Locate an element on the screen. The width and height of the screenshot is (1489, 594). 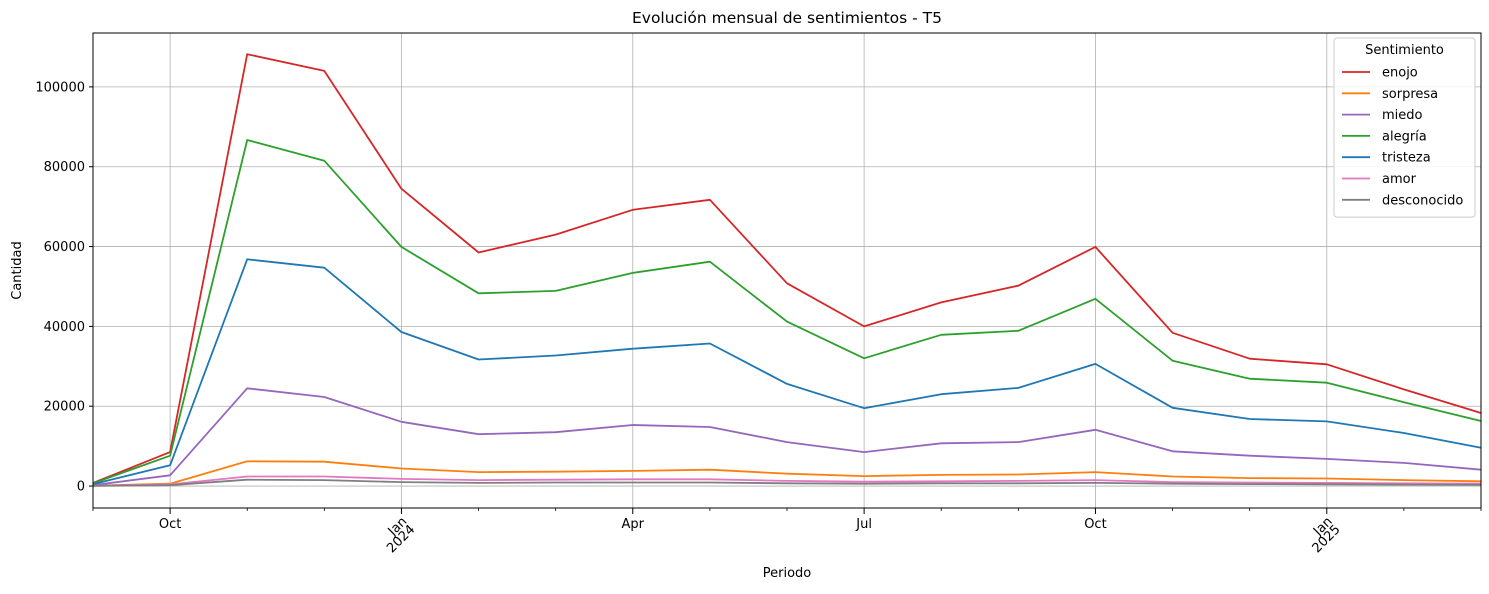
y-tick-label: 80000 is located at coordinates (64, 167).